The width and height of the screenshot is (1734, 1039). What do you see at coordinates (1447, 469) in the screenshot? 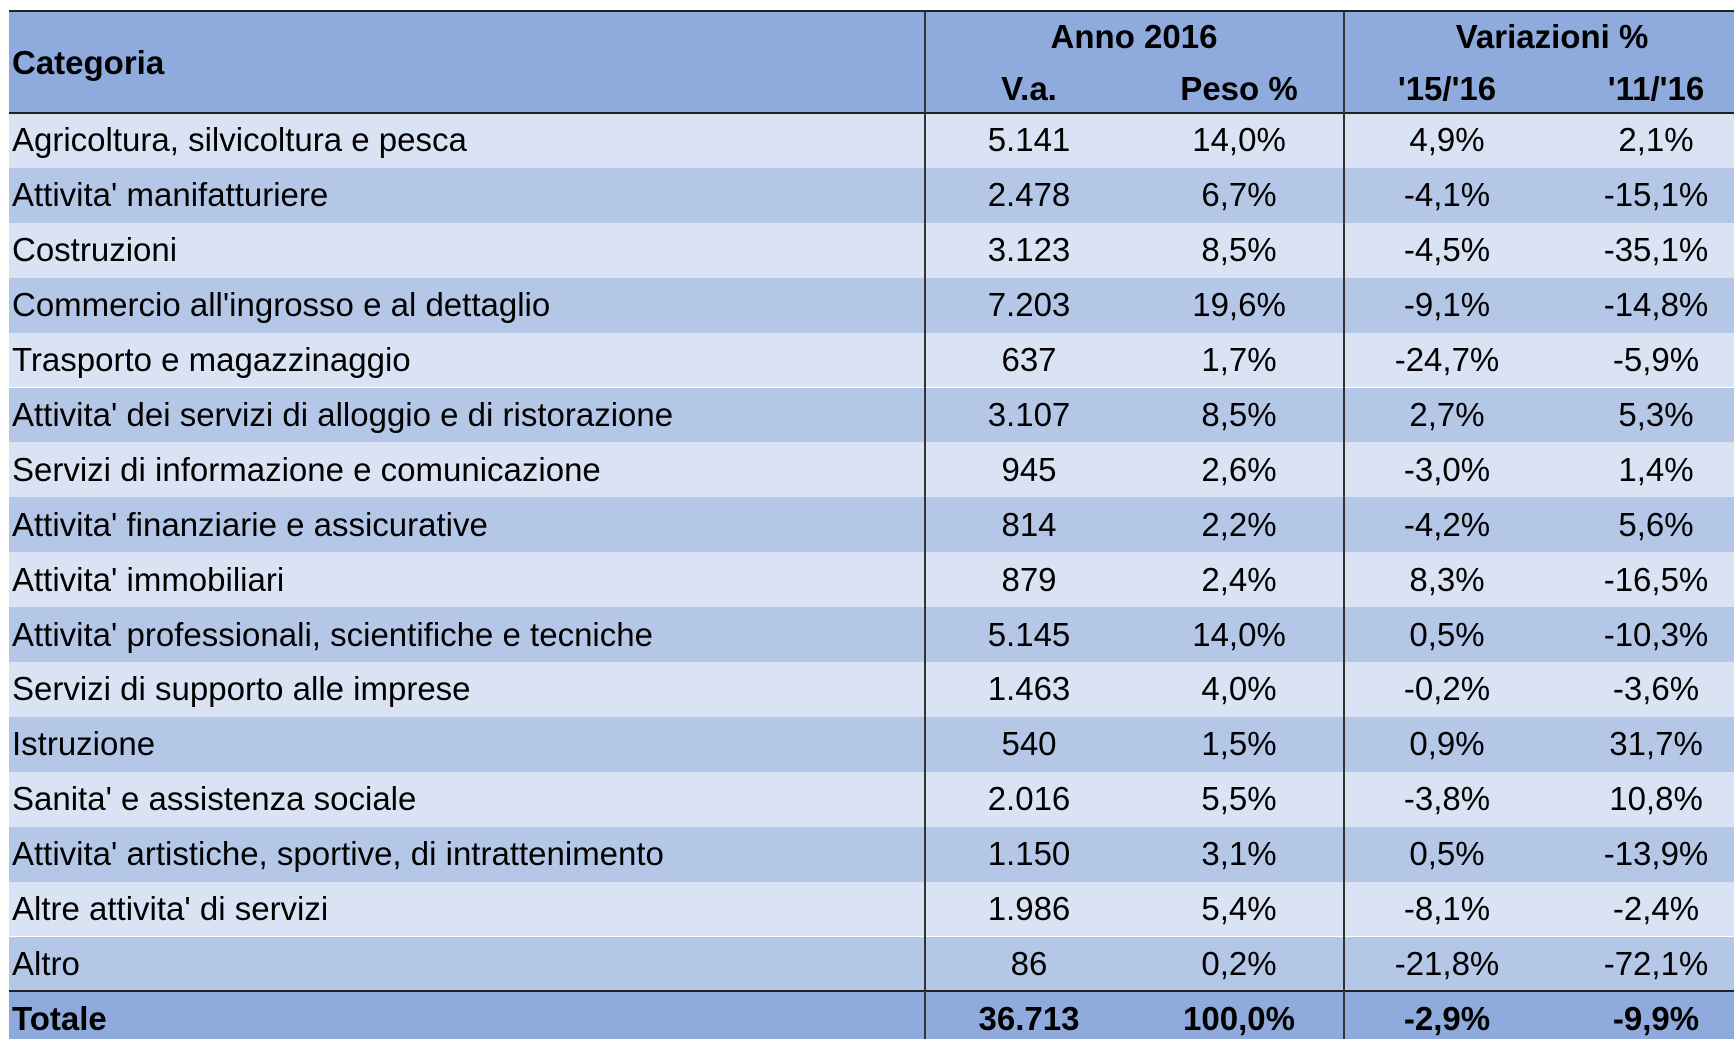
I see `cell-value: -3,0%` at bounding box center [1447, 469].